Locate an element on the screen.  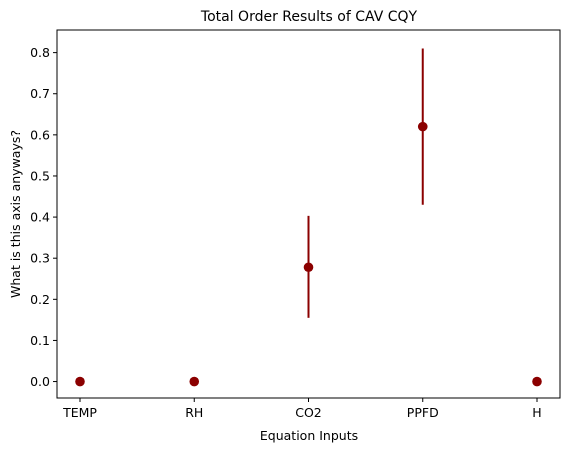
y-tick-label: 0.5 is located at coordinates (40, 175).